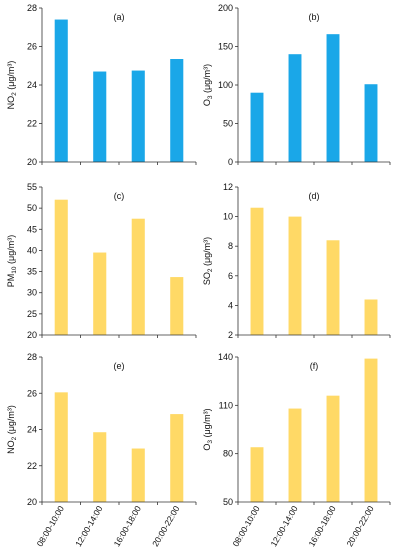 The height and width of the screenshot is (550, 402). I want to click on panel-a-label: (a), so click(119, 17).